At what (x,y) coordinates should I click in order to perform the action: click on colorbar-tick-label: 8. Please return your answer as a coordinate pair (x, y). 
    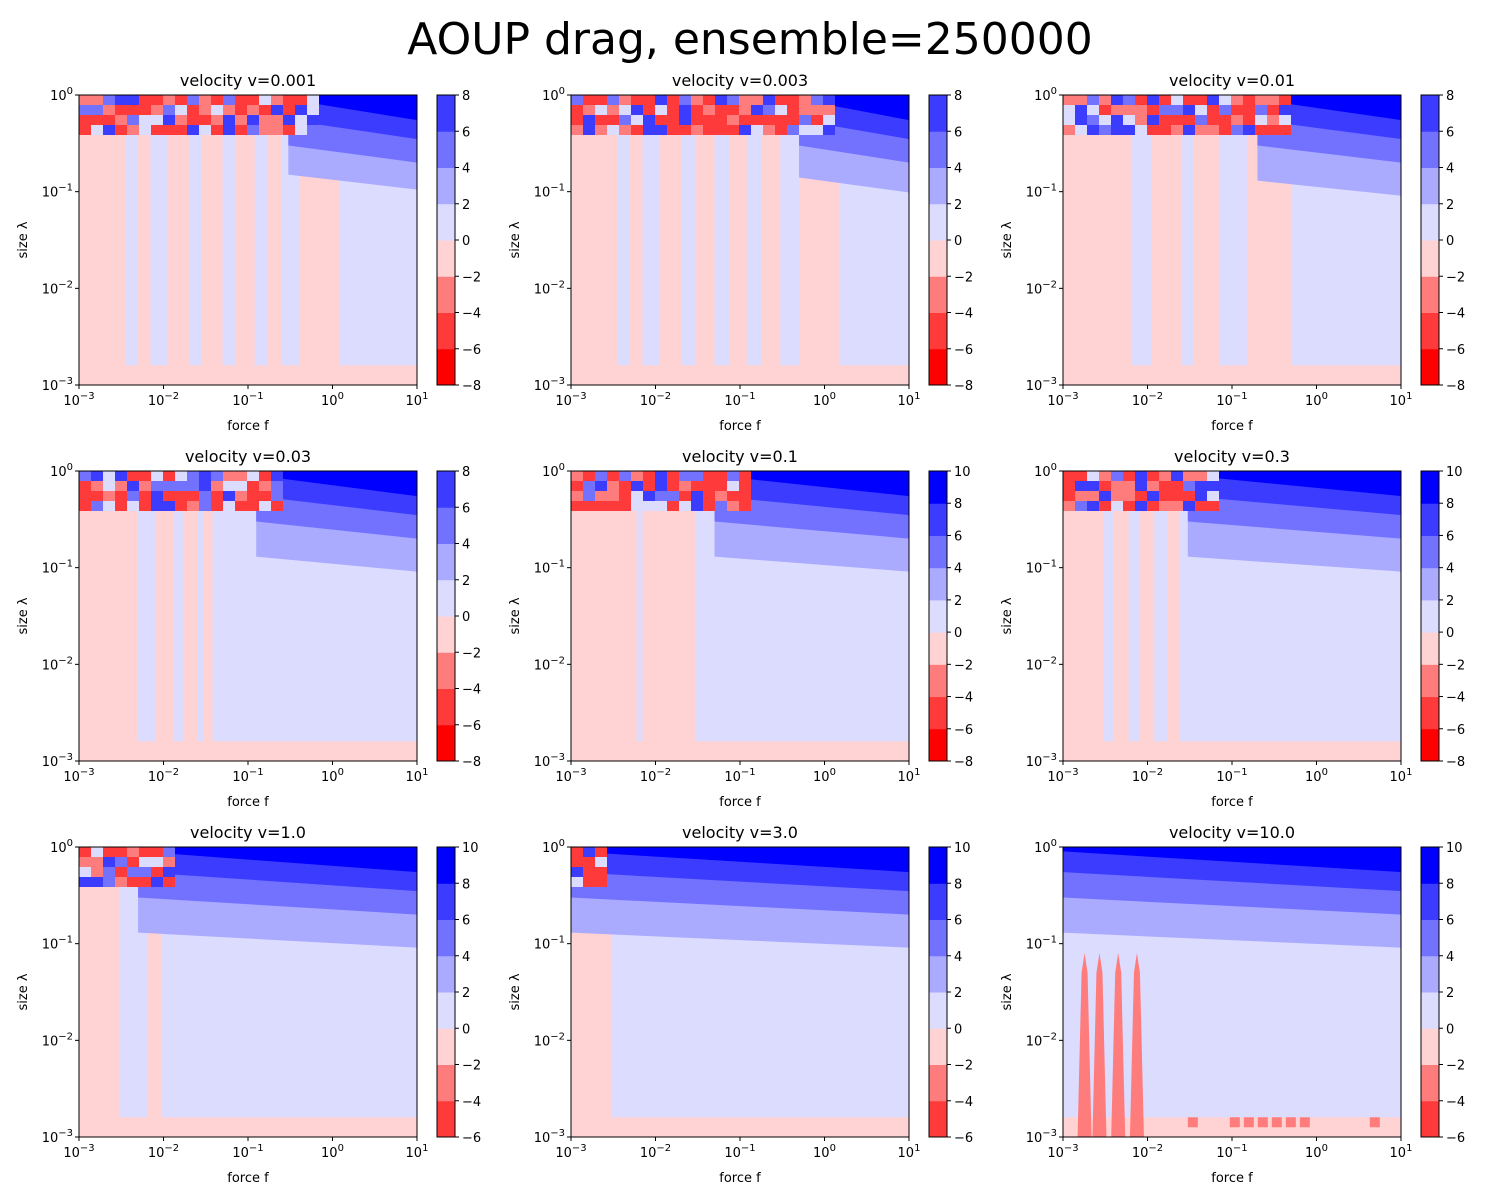
    Looking at the image, I should click on (466, 472).